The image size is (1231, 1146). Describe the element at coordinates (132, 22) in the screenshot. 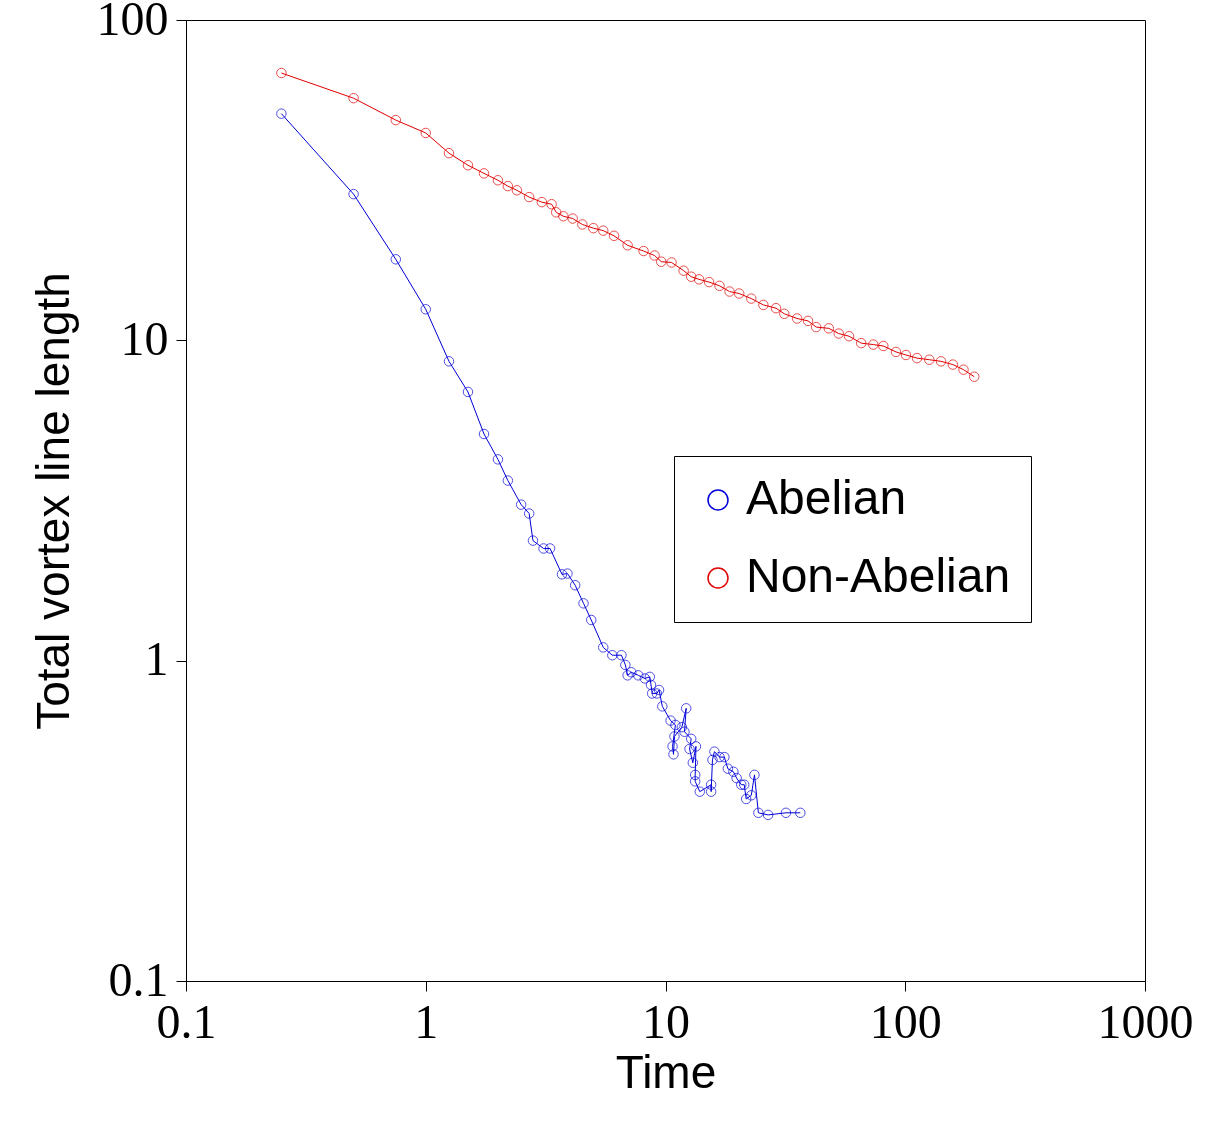

I see `y-tick-label: 100` at that location.